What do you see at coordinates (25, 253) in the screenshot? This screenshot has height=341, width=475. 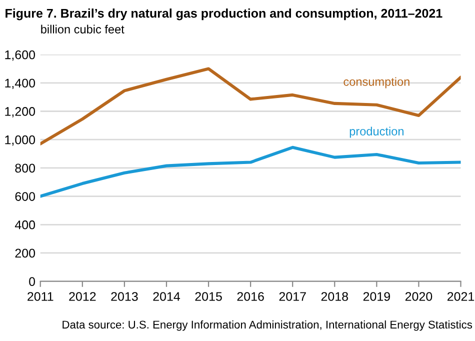 I see `y-tick-label: 200` at bounding box center [25, 253].